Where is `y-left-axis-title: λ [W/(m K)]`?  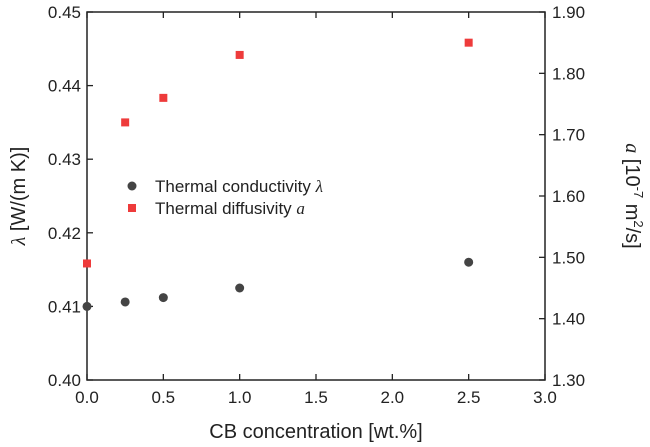
y-left-axis-title: λ [W/(m K)] is located at coordinates (19, 197).